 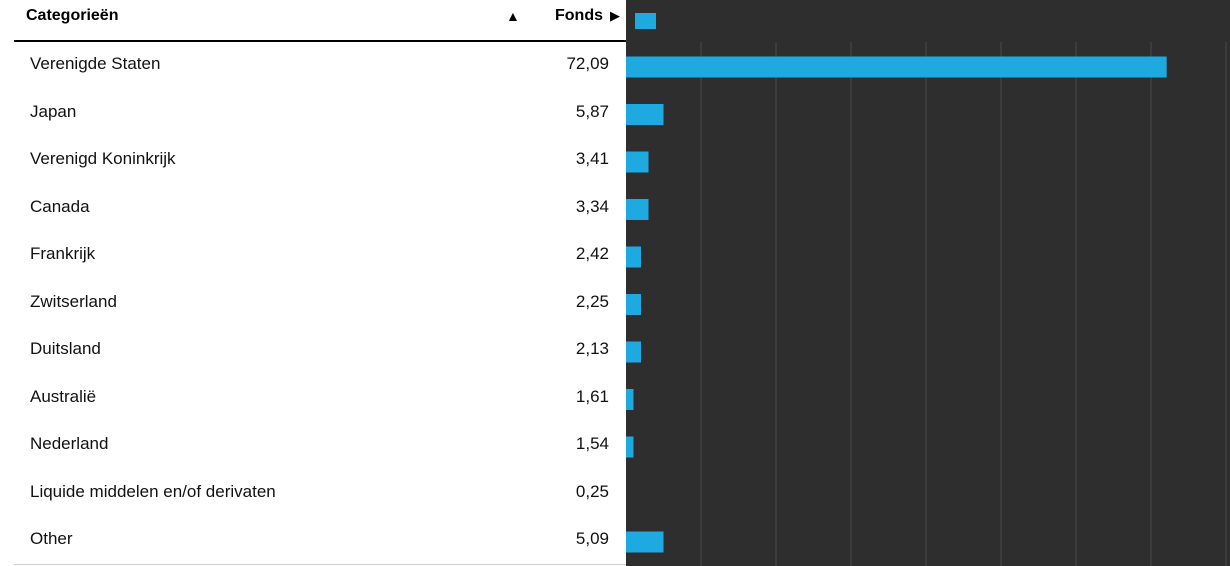 What do you see at coordinates (153, 491) in the screenshot?
I see `category-label: Liquide middelen en/of derivaten` at bounding box center [153, 491].